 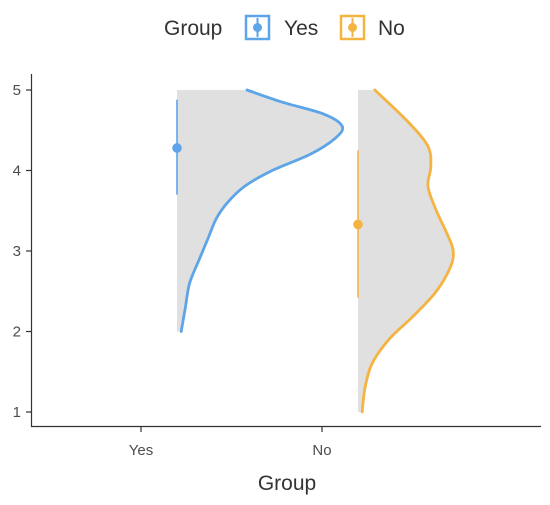 I want to click on mean-point-yes, so click(x=177, y=148).